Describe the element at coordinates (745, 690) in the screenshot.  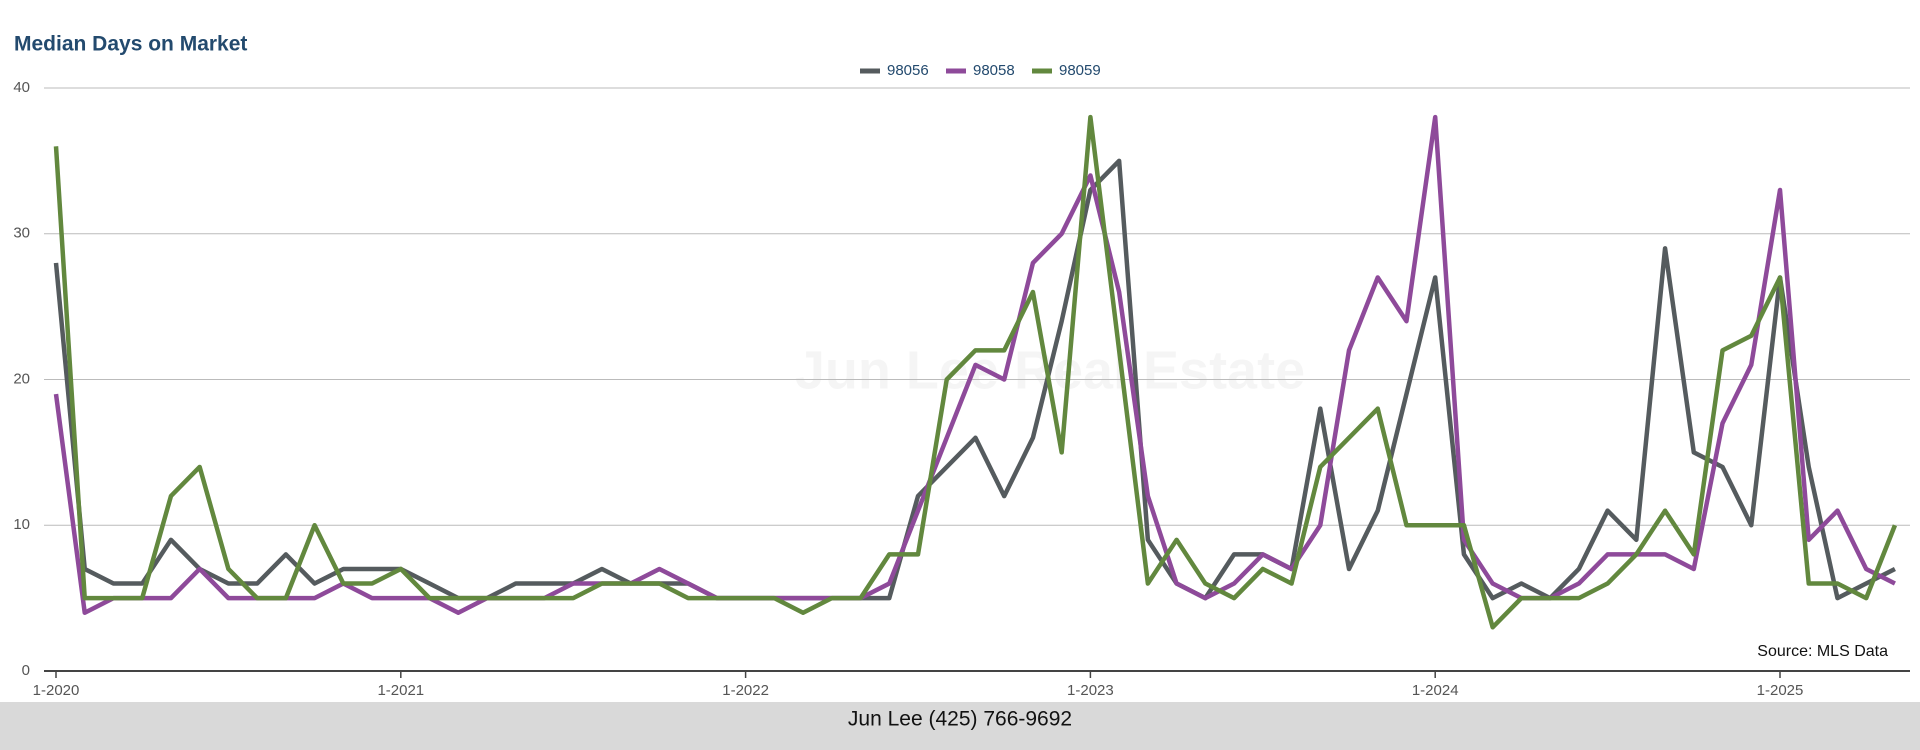
I see `x-tick-label: 1-2022` at that location.